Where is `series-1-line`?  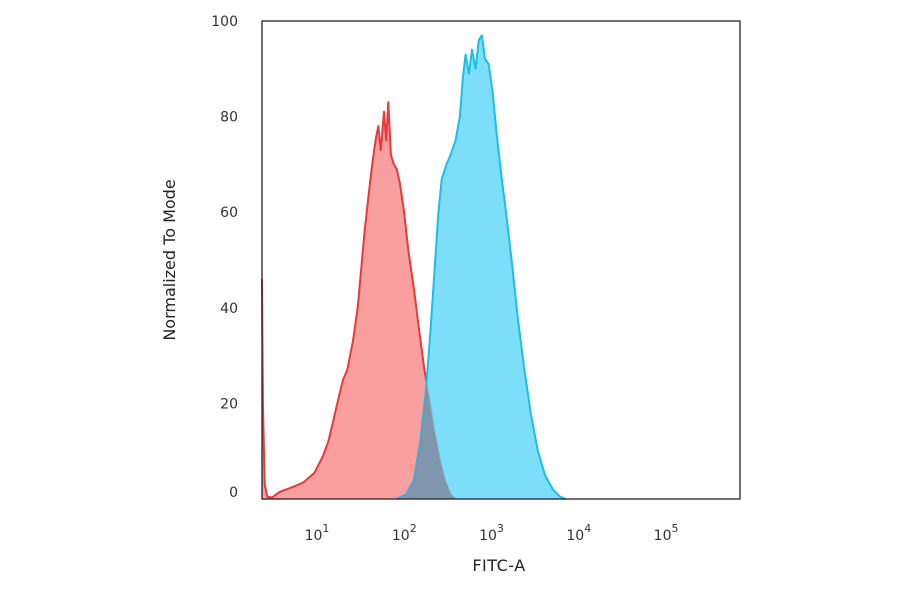 series-1-line is located at coordinates (359, 300).